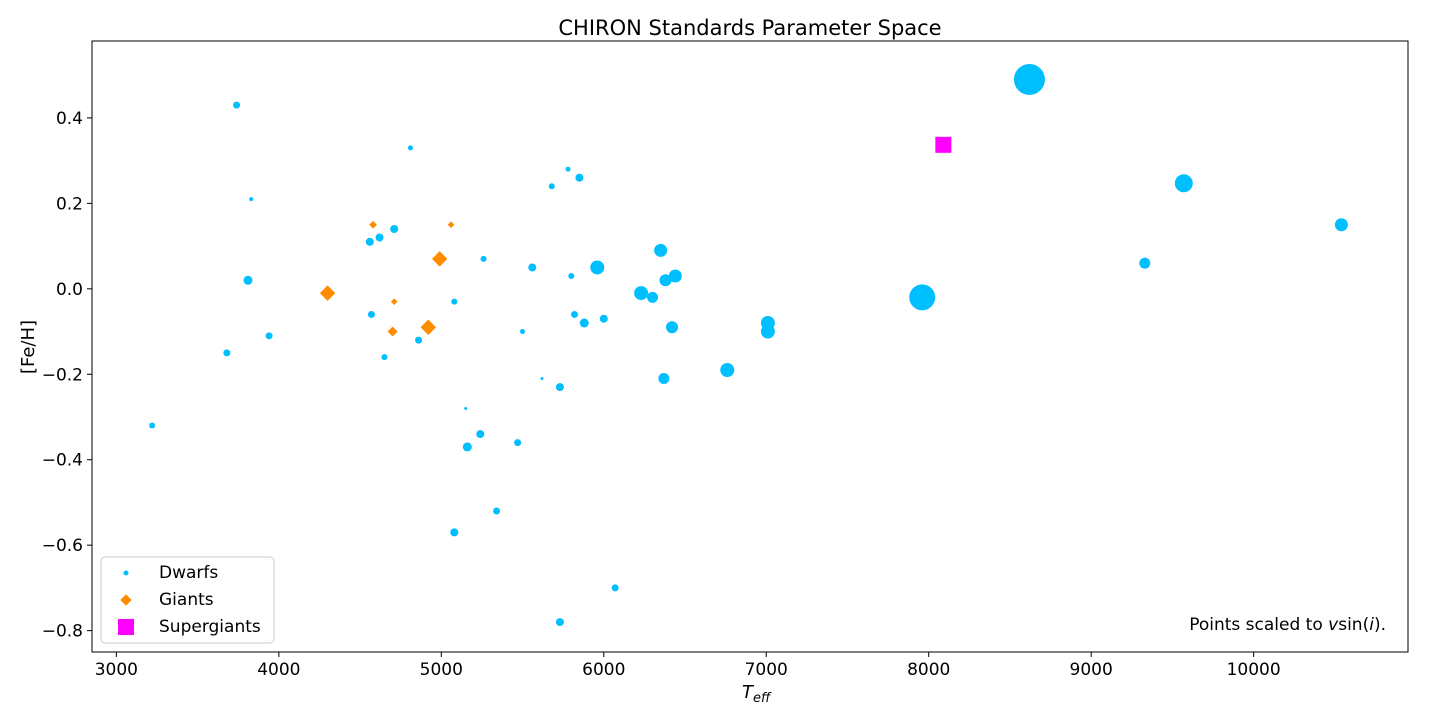  Describe the element at coordinates (766, 670) in the screenshot. I see `x-tick-label-5: 7000` at that location.